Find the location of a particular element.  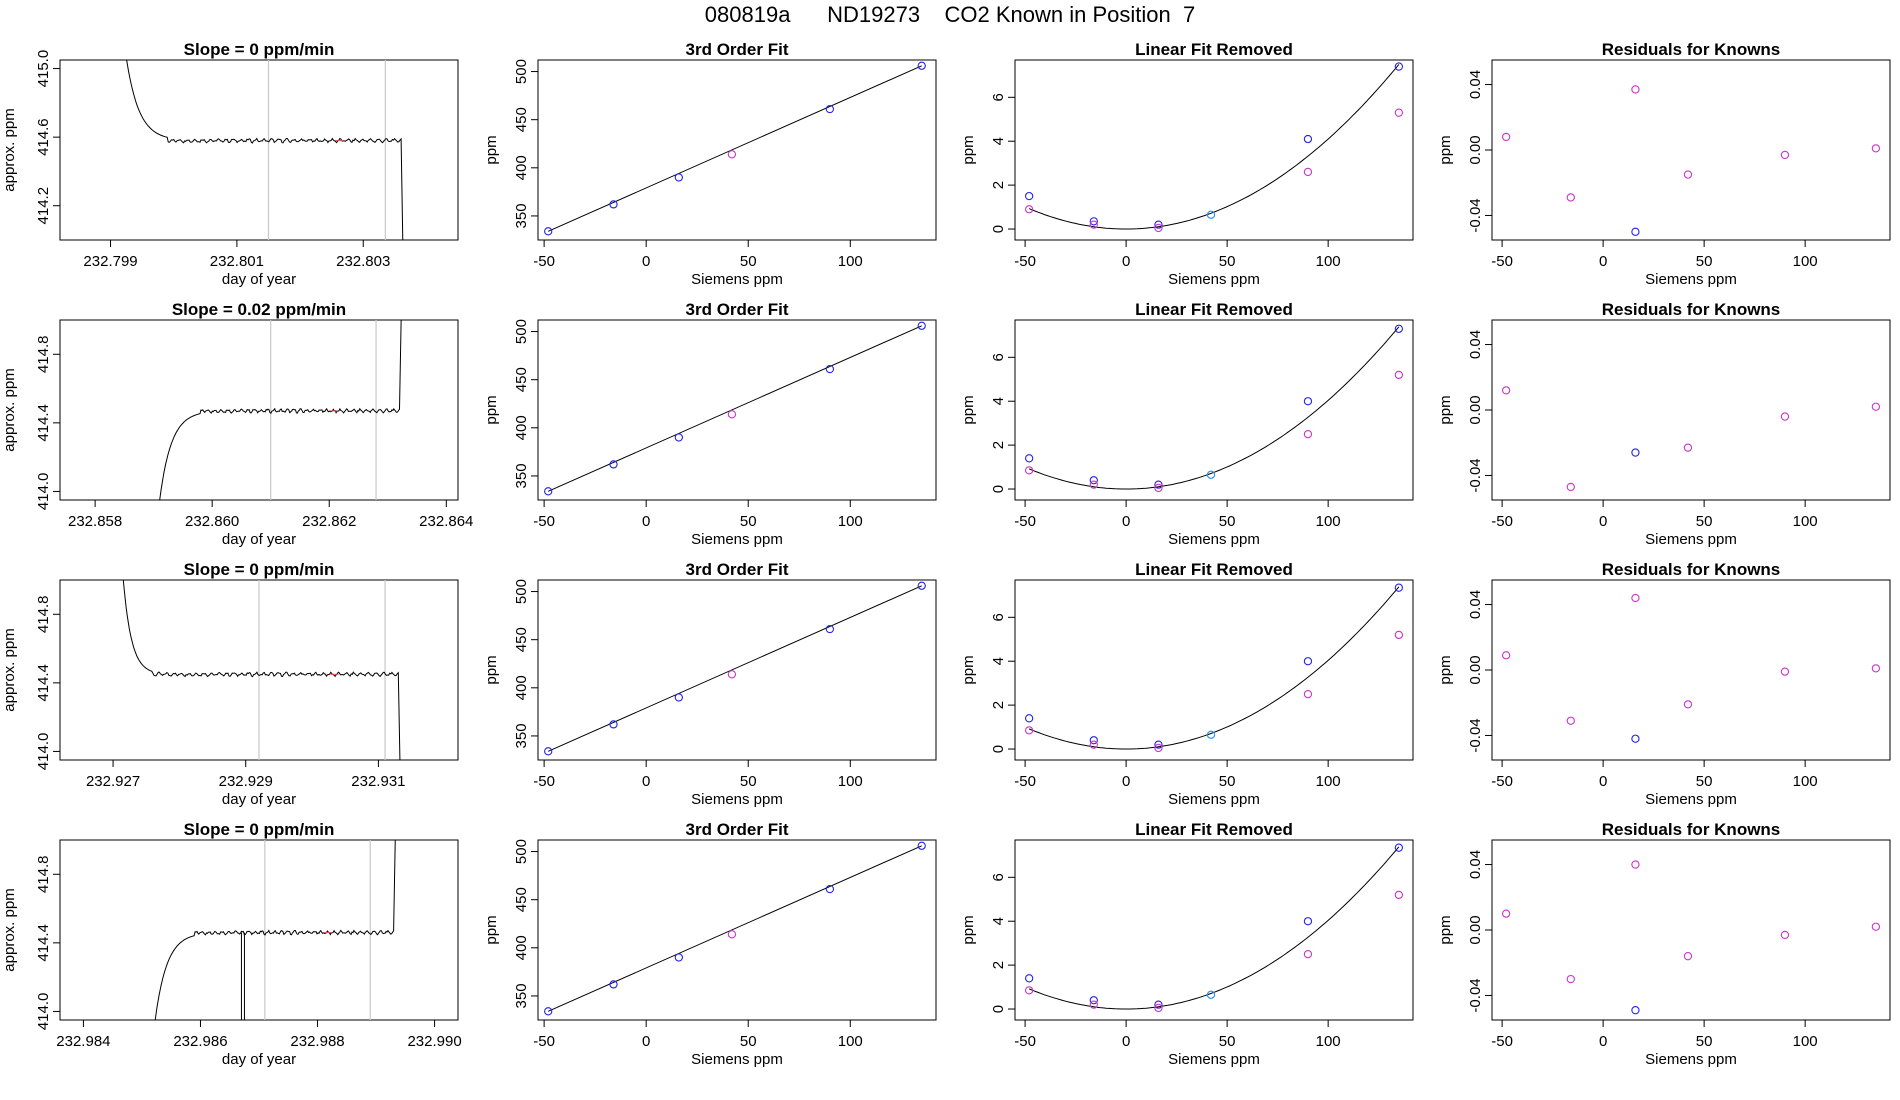

x-tick-label: 232.801 is located at coordinates (237, 261).